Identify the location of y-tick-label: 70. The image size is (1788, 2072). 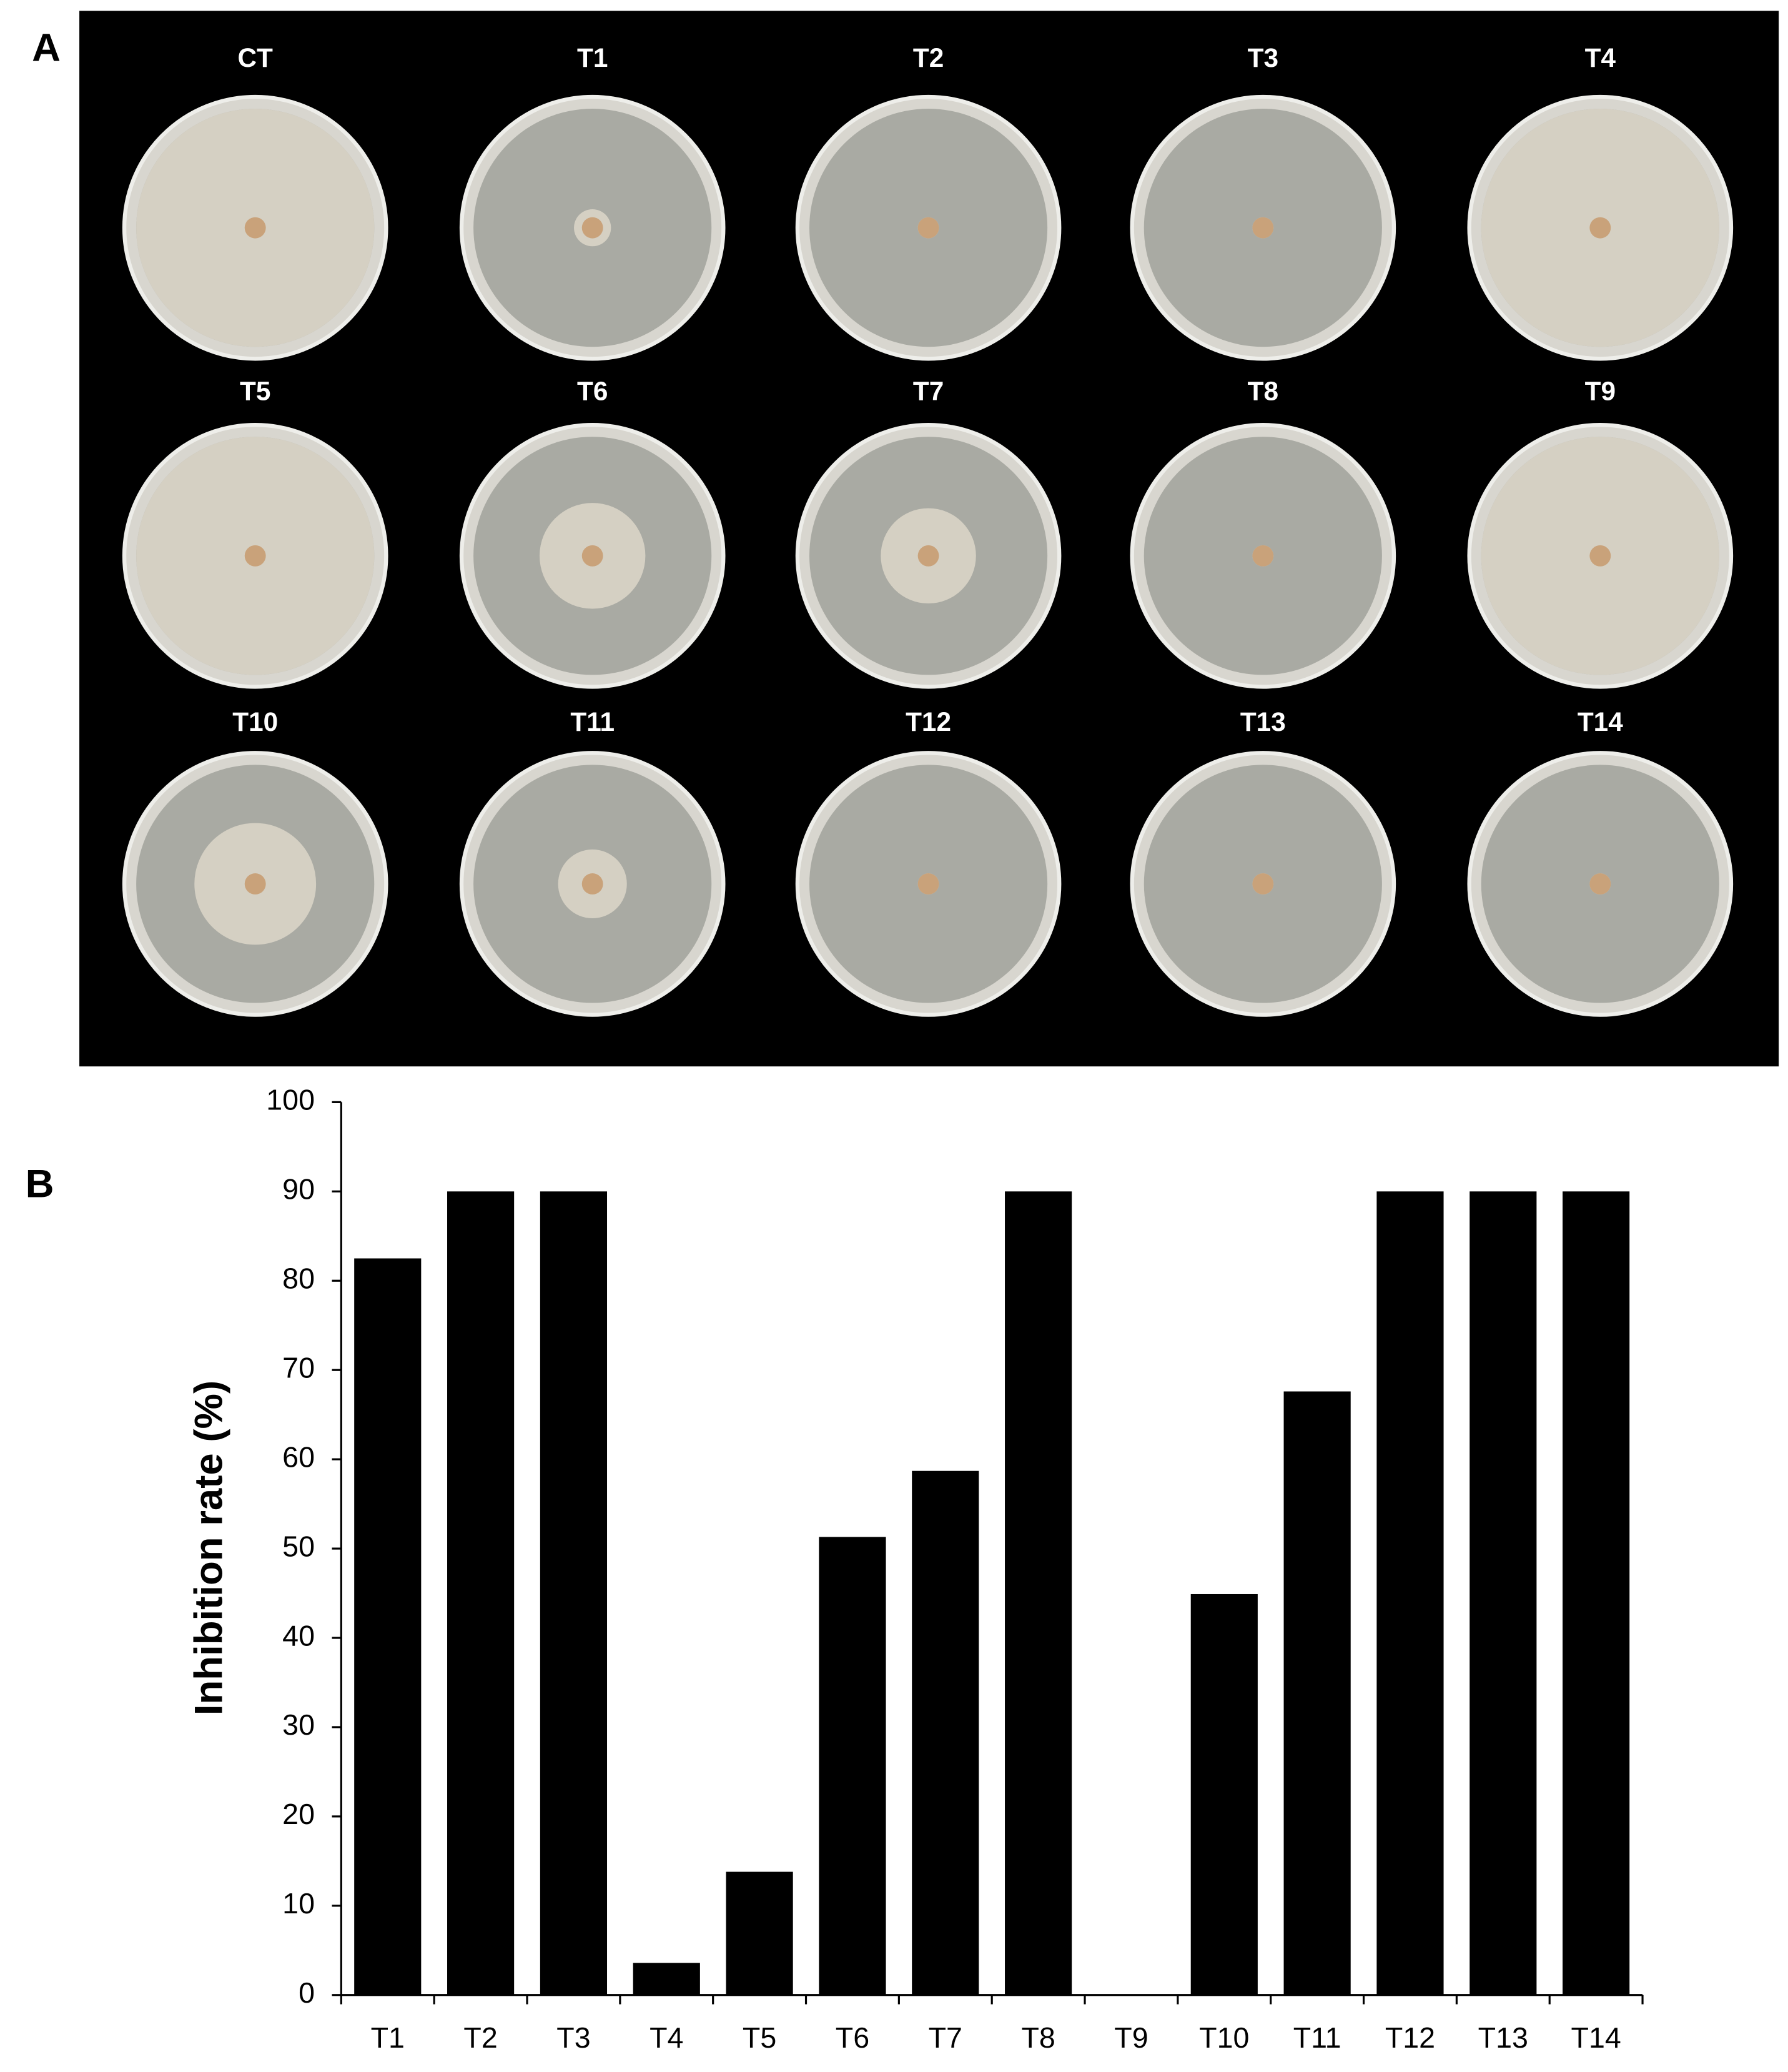
(298, 1367).